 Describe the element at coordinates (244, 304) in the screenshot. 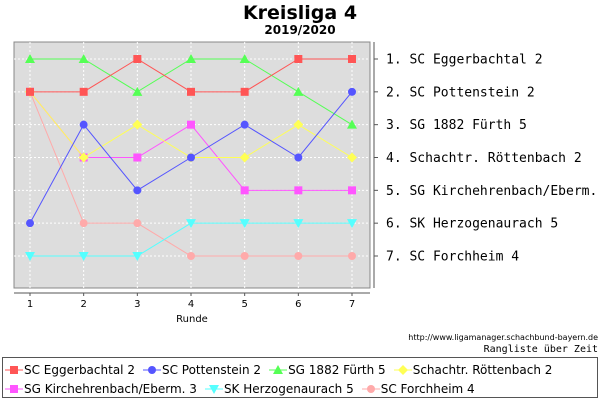

I see `x-tick-label: 5` at that location.